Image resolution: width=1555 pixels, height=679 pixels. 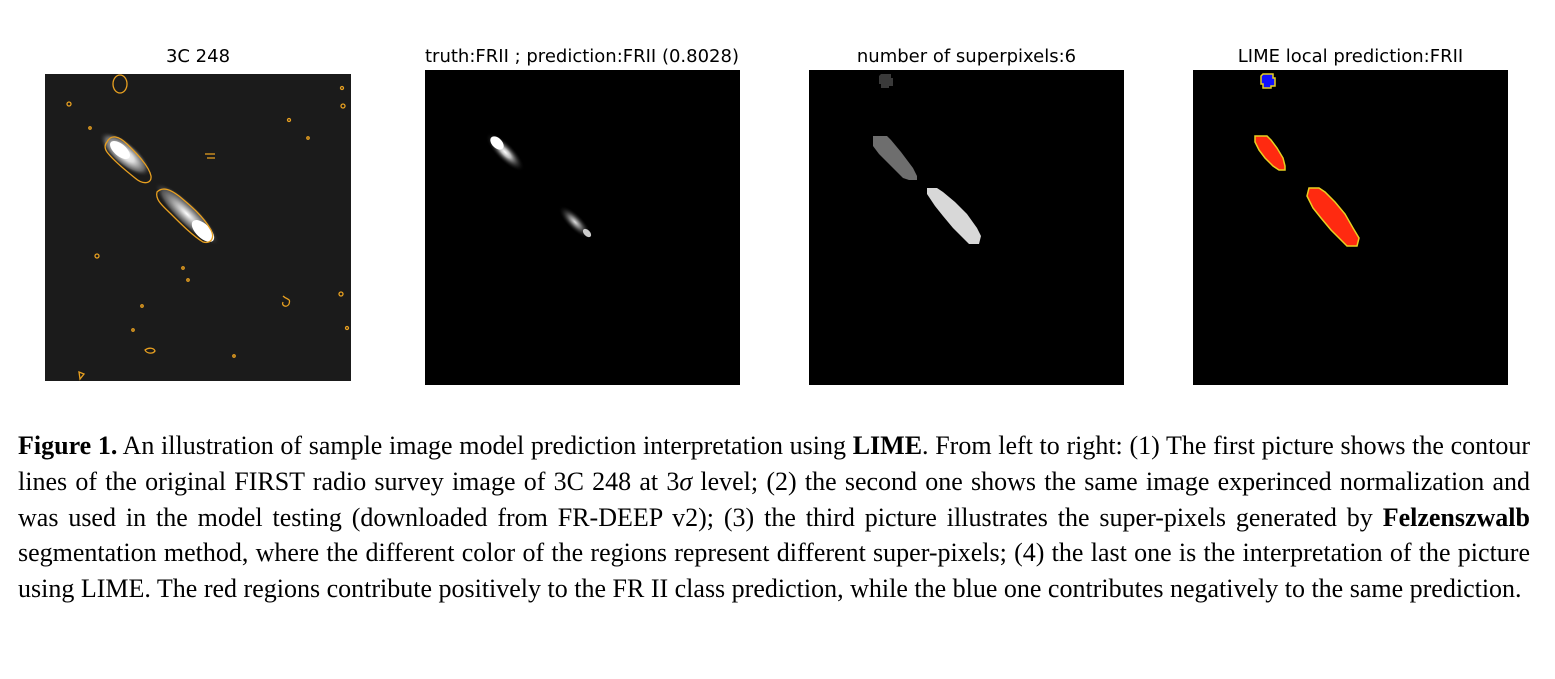 I want to click on panel-title-superpixels: number of superpixels:6, so click(x=966, y=56).